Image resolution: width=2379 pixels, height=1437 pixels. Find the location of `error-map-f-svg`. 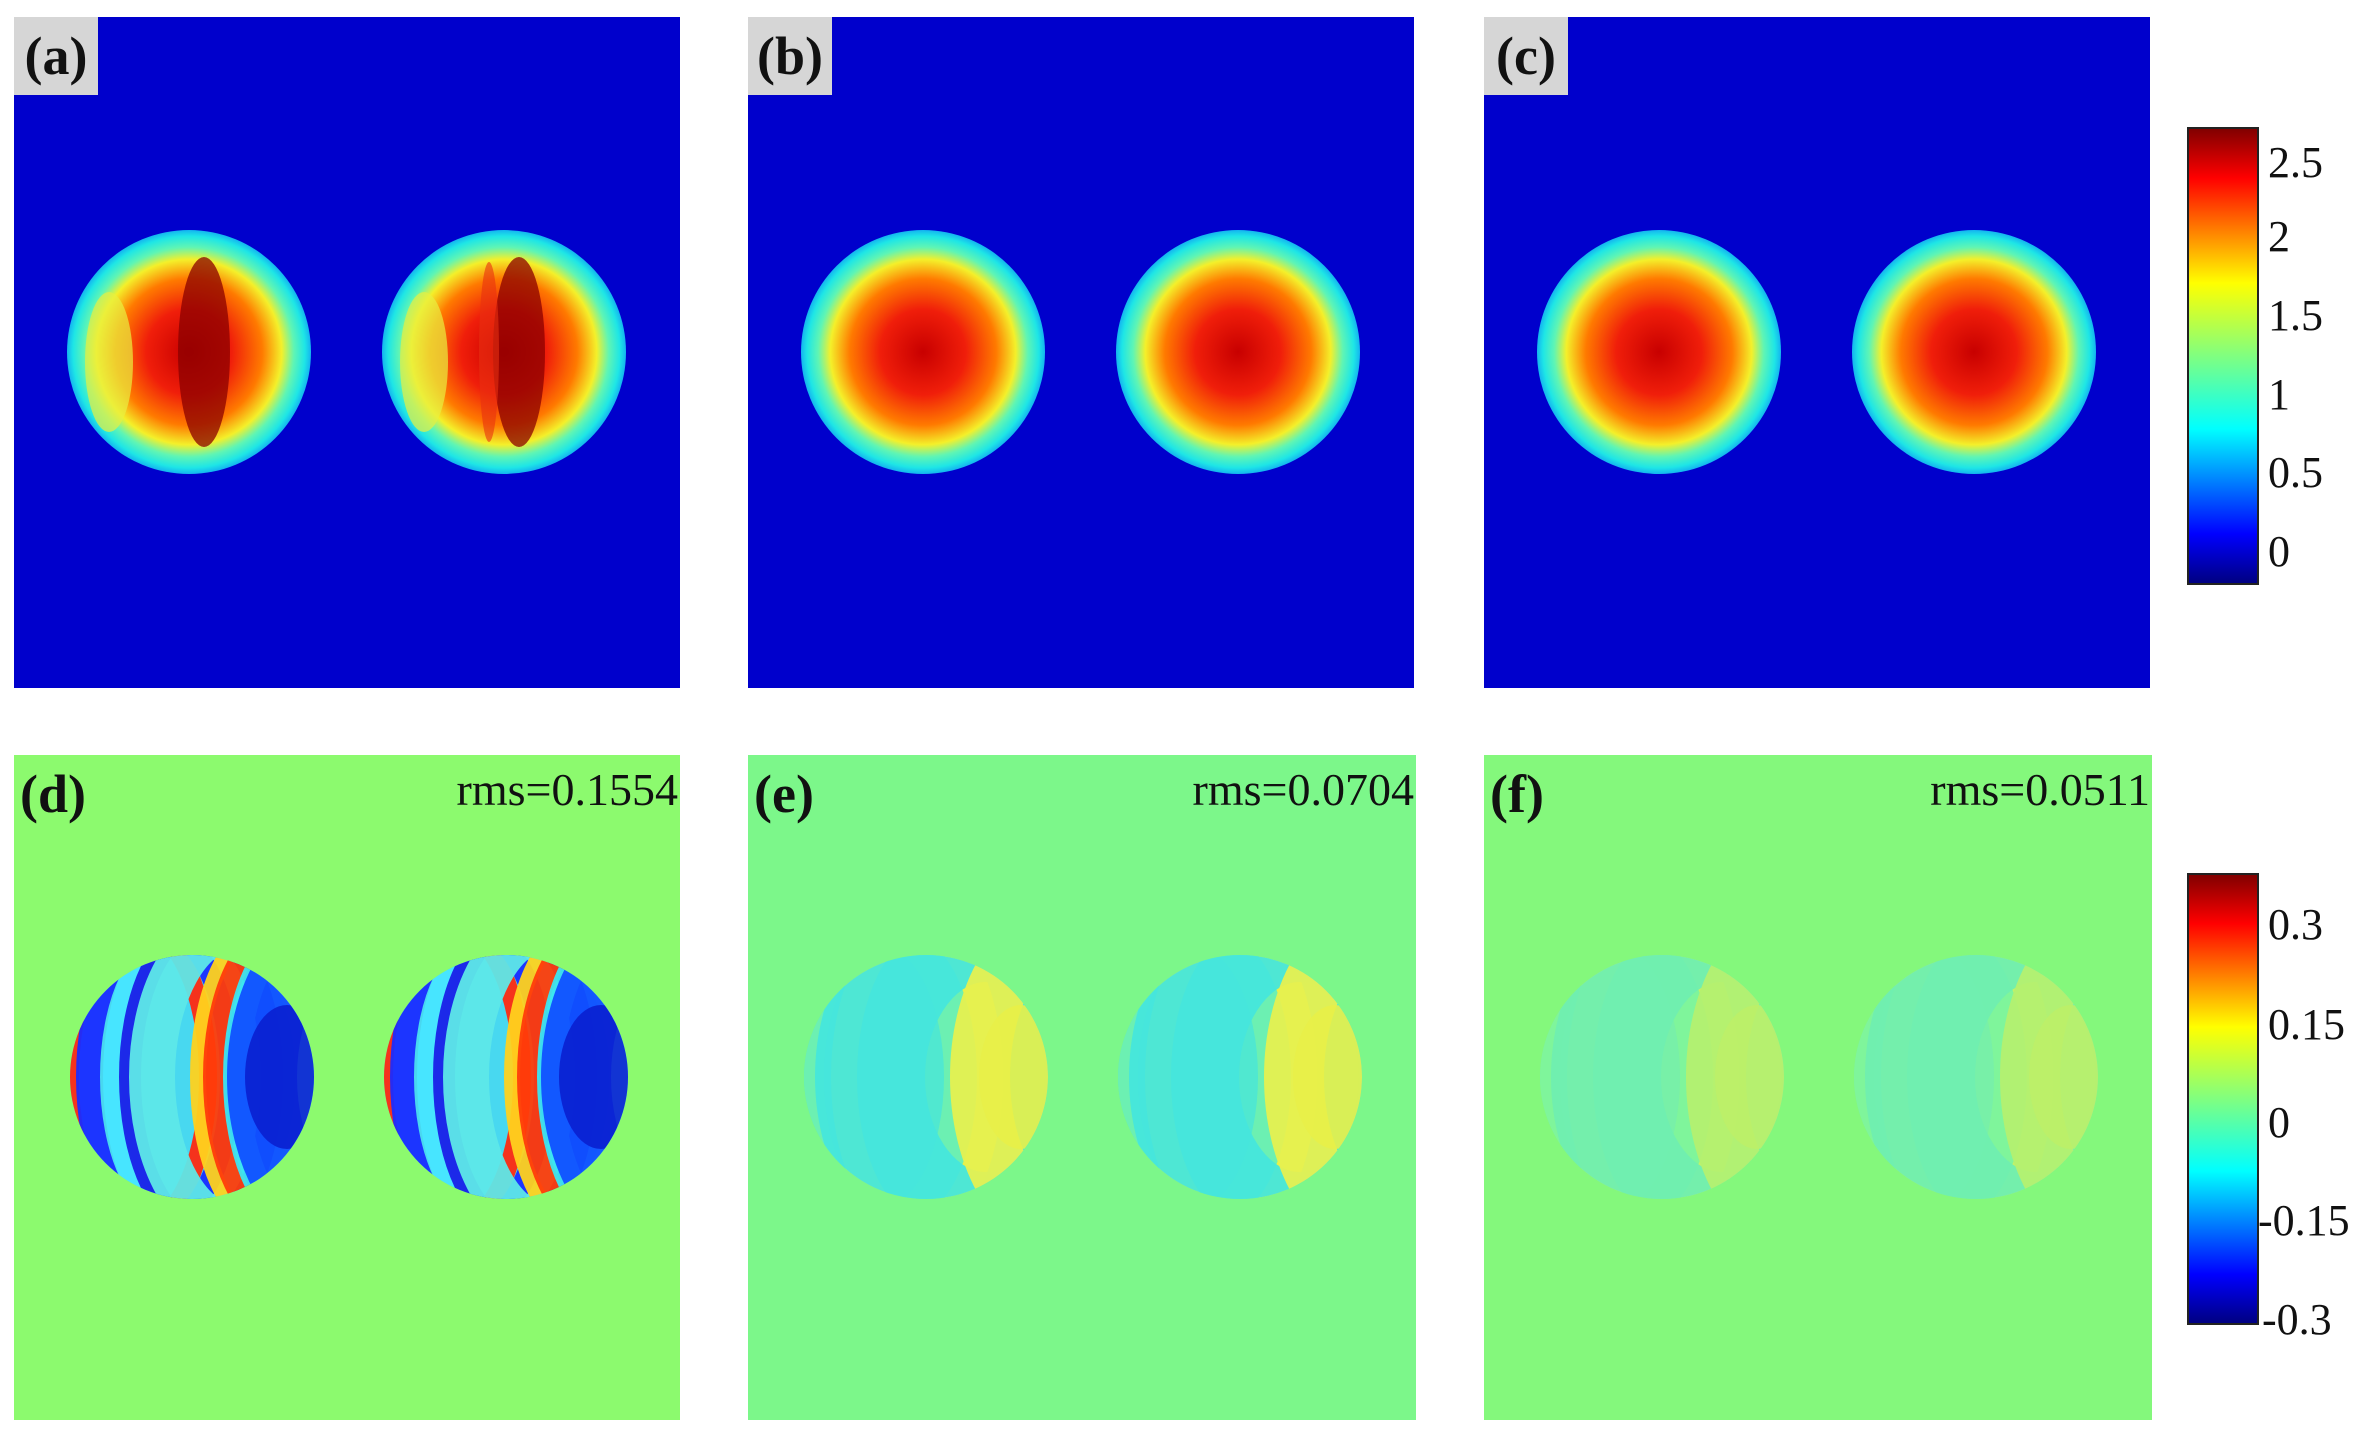

error-map-f-svg is located at coordinates (1818, 1087).